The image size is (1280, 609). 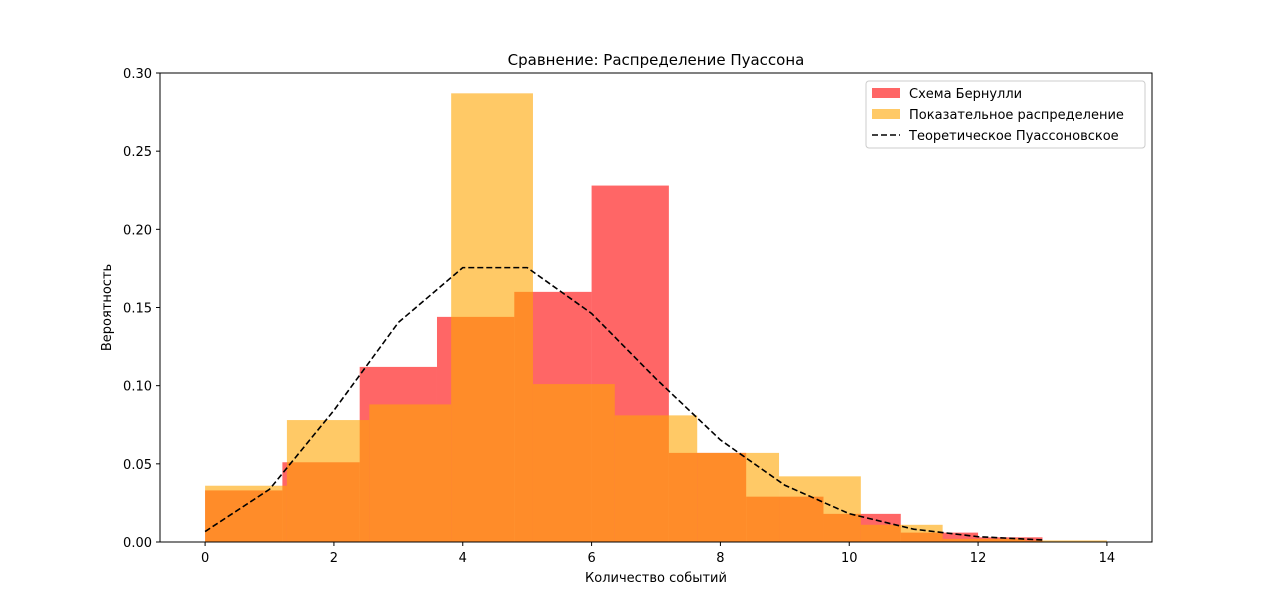 I want to click on y-axis-ticks: 0.00 0.05 0.10 0.15 0.20 0.25 0.30, so click(x=141, y=309).